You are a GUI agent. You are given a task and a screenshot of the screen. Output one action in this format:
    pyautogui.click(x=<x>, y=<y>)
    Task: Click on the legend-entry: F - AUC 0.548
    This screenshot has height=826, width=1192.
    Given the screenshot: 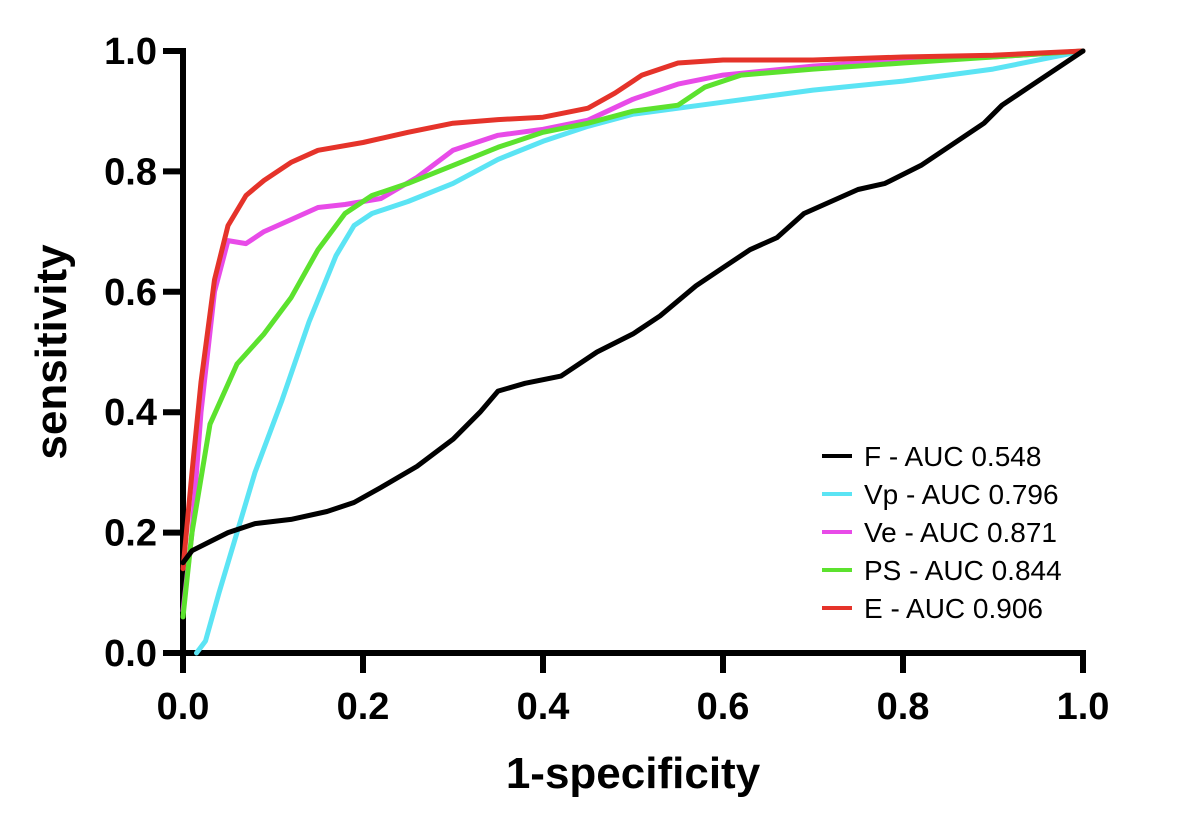 What is the action you would take?
    pyautogui.click(x=952, y=456)
    